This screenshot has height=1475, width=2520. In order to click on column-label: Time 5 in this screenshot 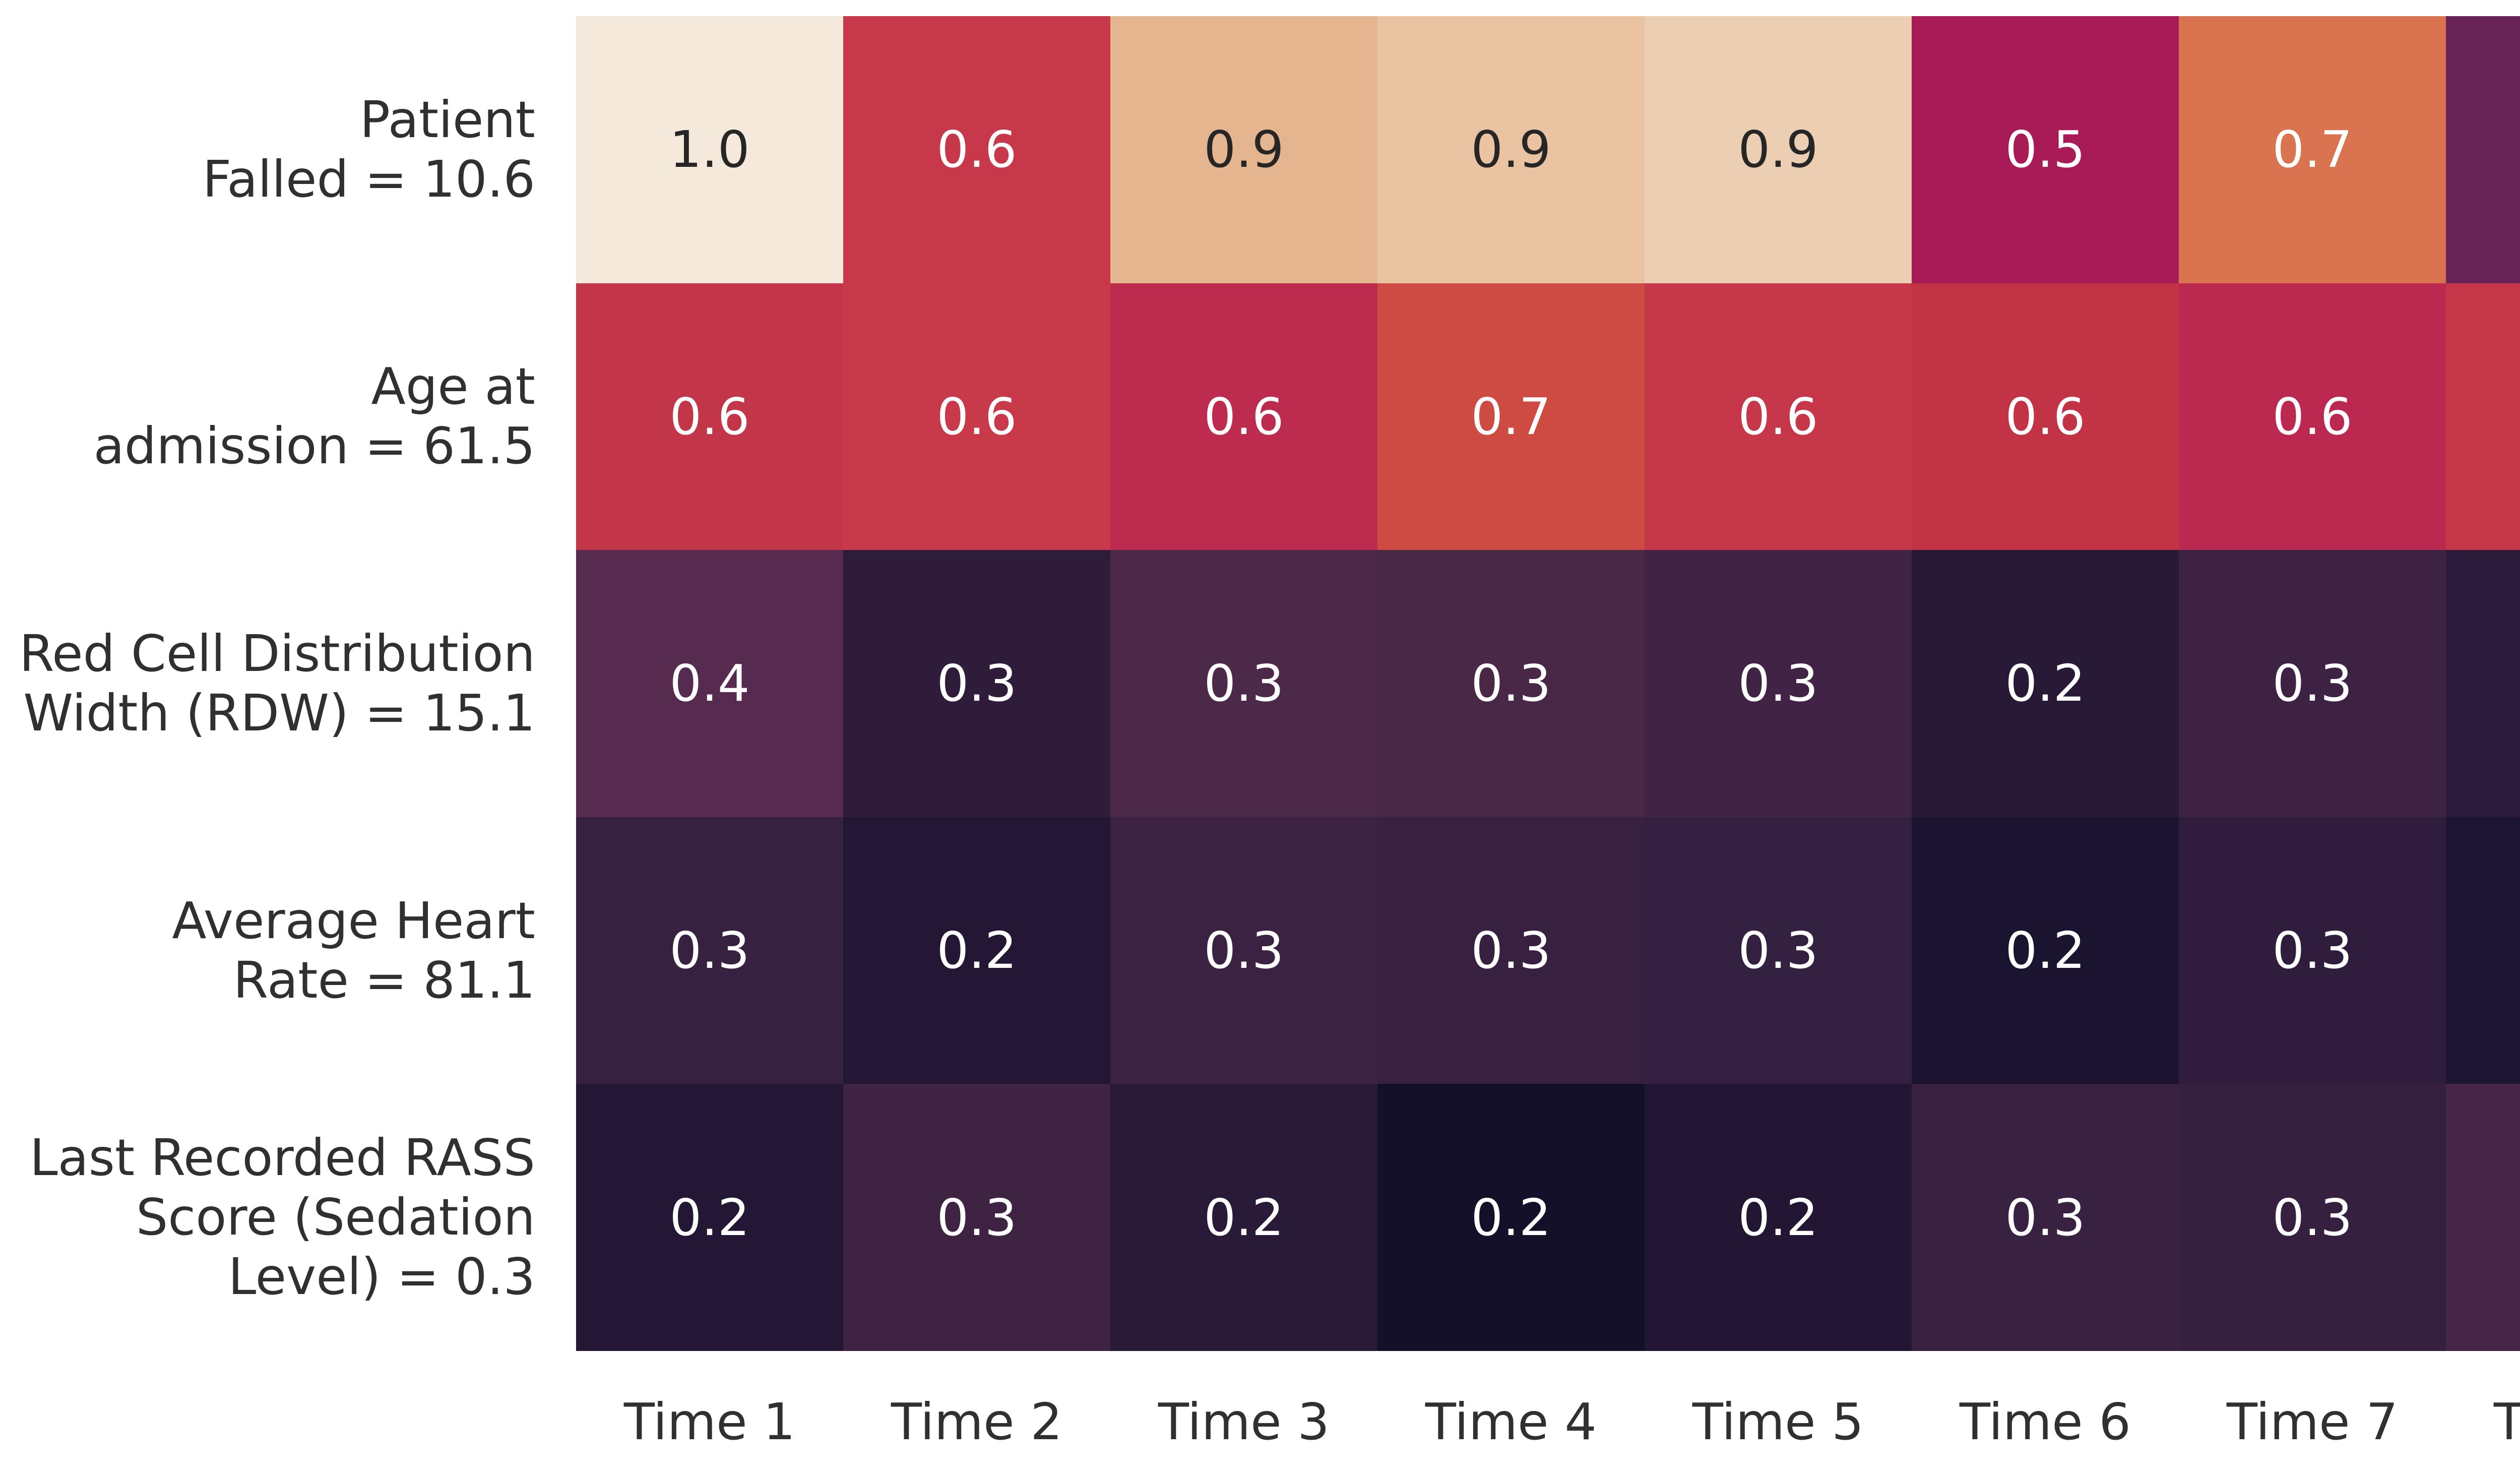, I will do `click(1778, 1421)`.